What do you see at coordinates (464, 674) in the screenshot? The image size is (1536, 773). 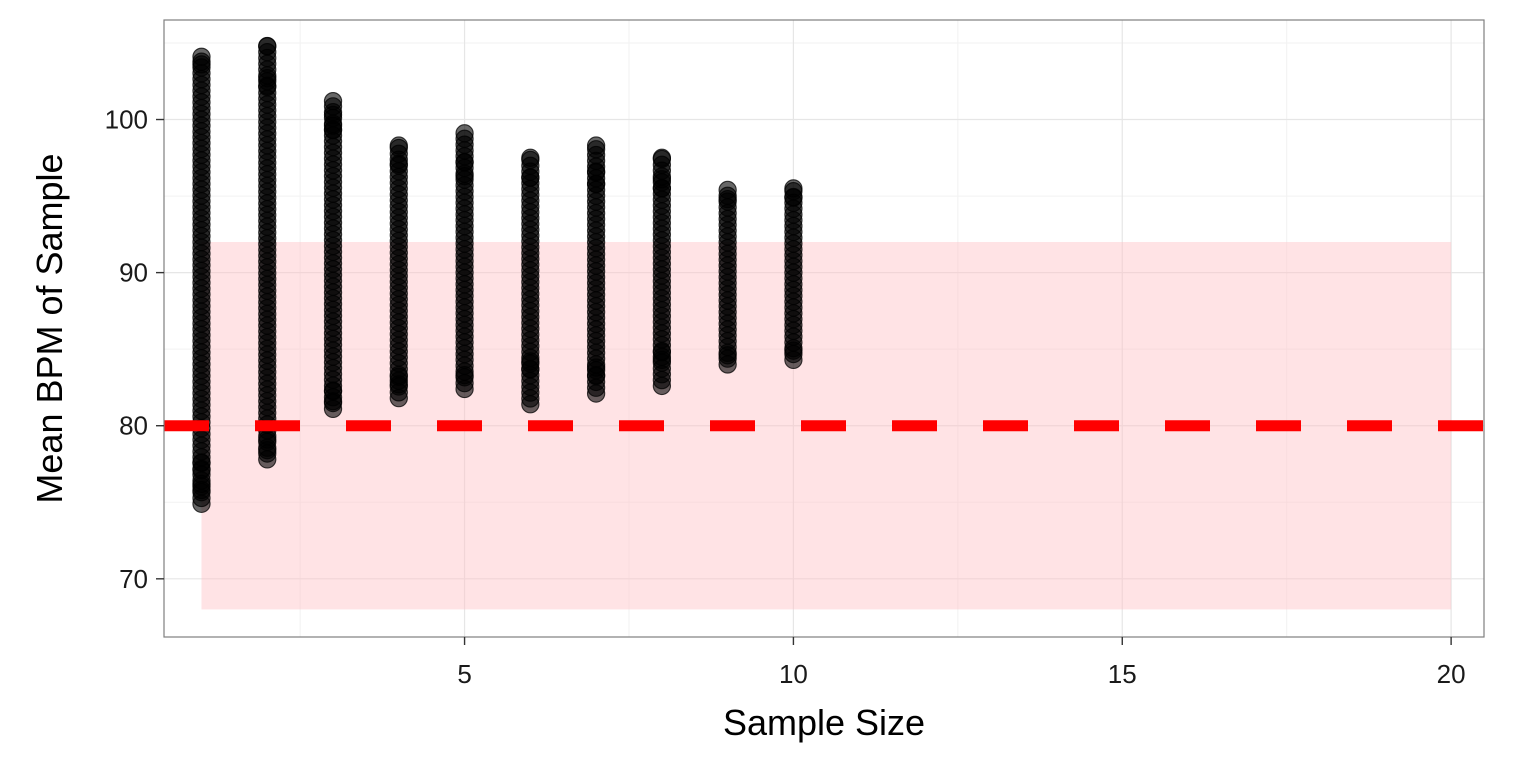 I see `x-tick-label: 5` at bounding box center [464, 674].